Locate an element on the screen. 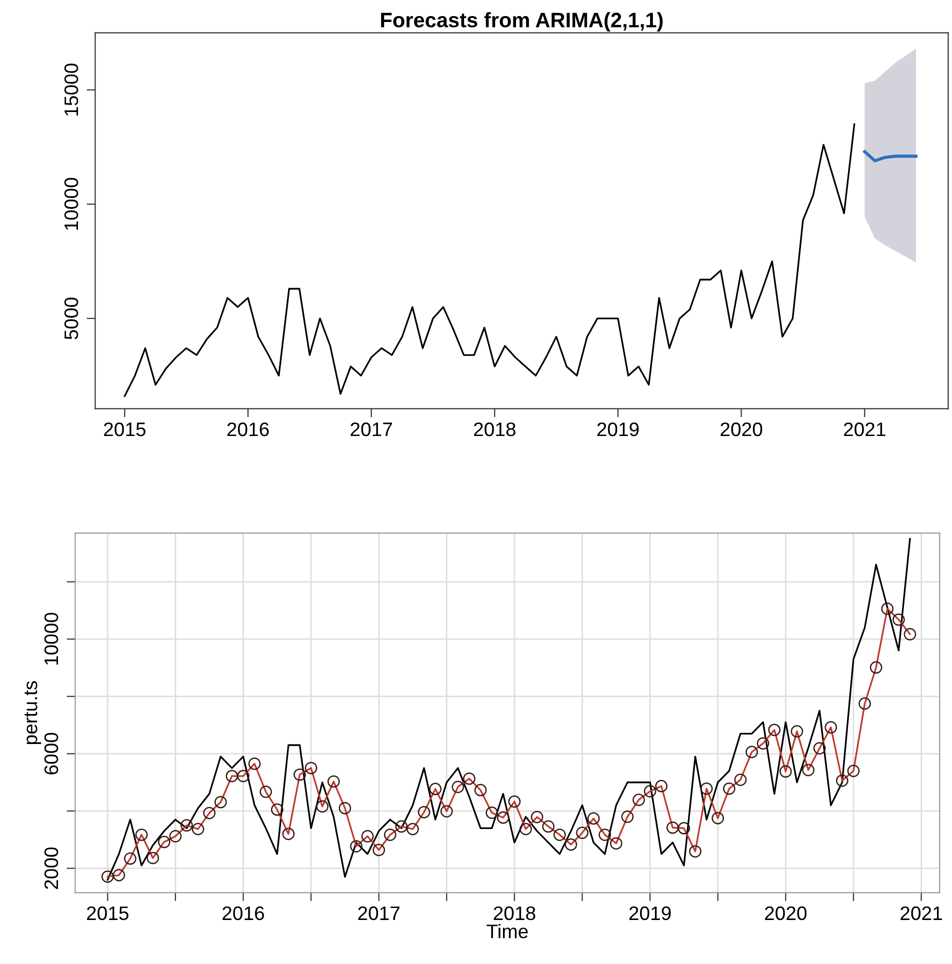 The width and height of the screenshot is (952, 964). y-tick-label: 2000 is located at coordinates (51, 868).